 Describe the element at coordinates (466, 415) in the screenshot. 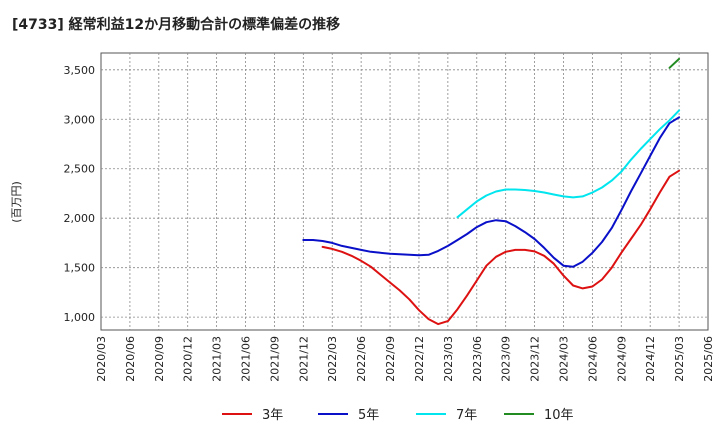

I see `legend-label: 7年` at that location.